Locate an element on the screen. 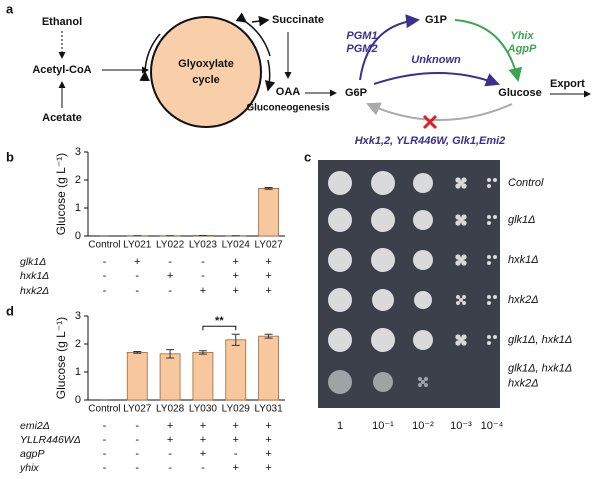 The height and width of the screenshot is (479, 600). y-tick-label: 2 is located at coordinates (78, 180).